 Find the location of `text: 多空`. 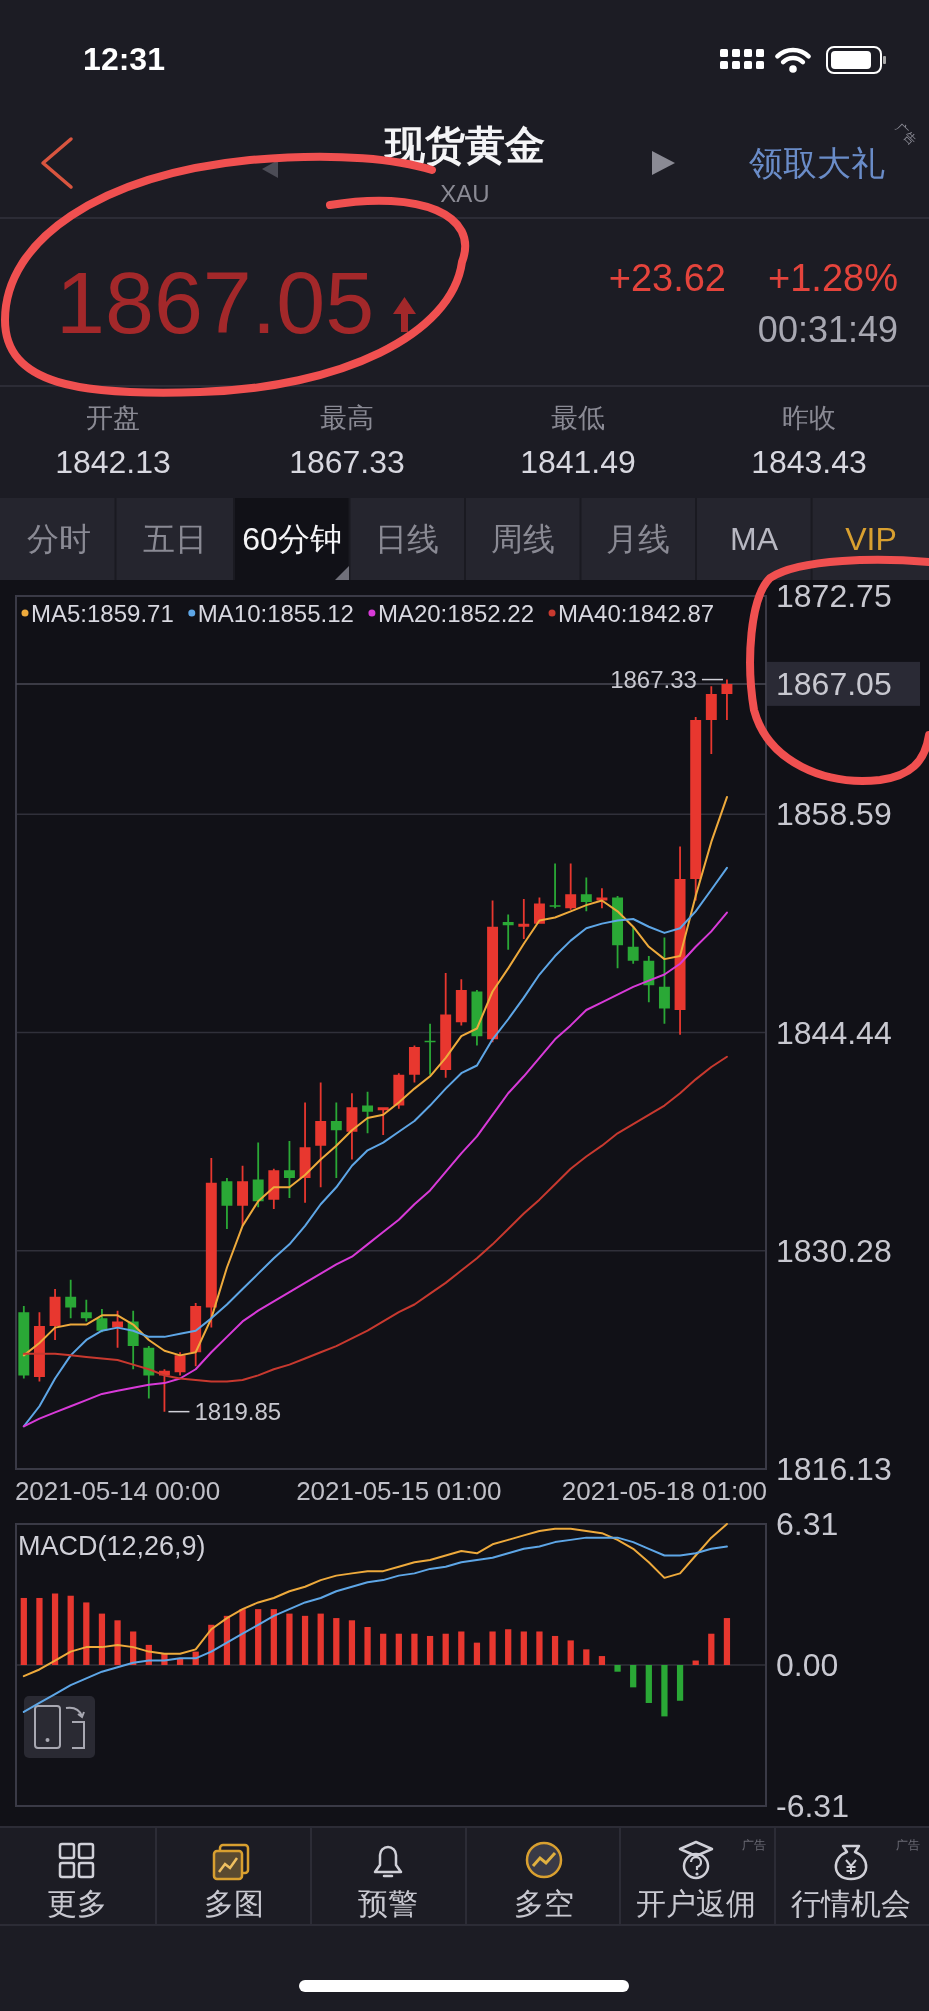

text: 多空 is located at coordinates (544, 1903).